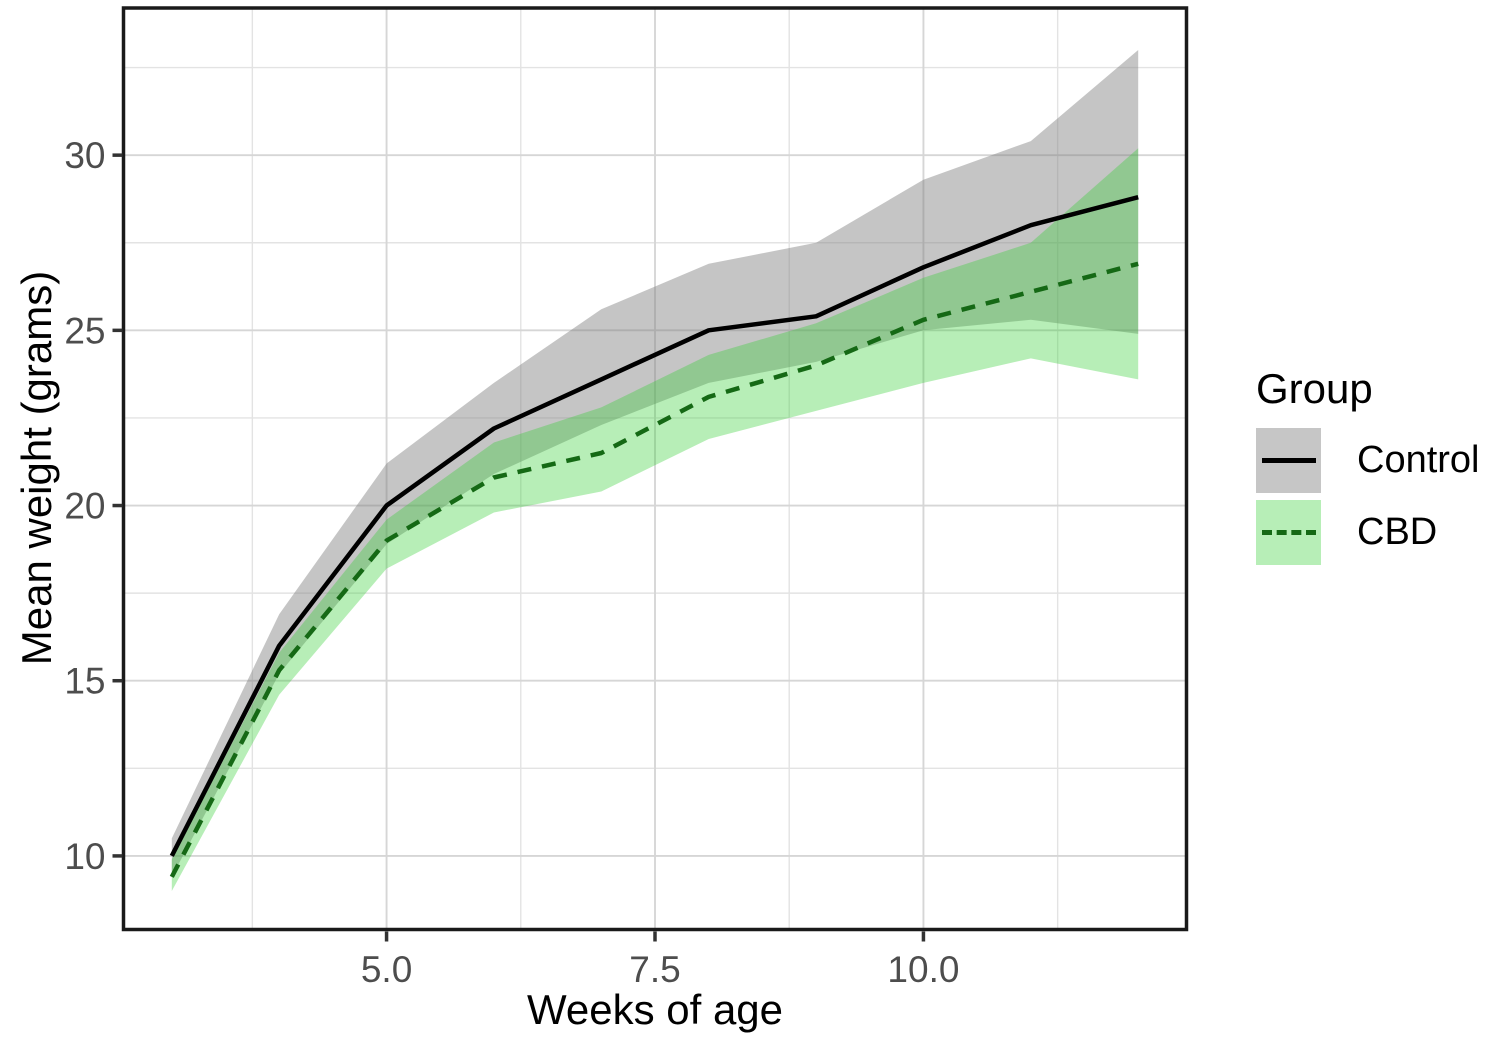 The width and height of the screenshot is (1512, 1044). Describe the element at coordinates (84, 506) in the screenshot. I see `y-tick-label: 20` at that location.